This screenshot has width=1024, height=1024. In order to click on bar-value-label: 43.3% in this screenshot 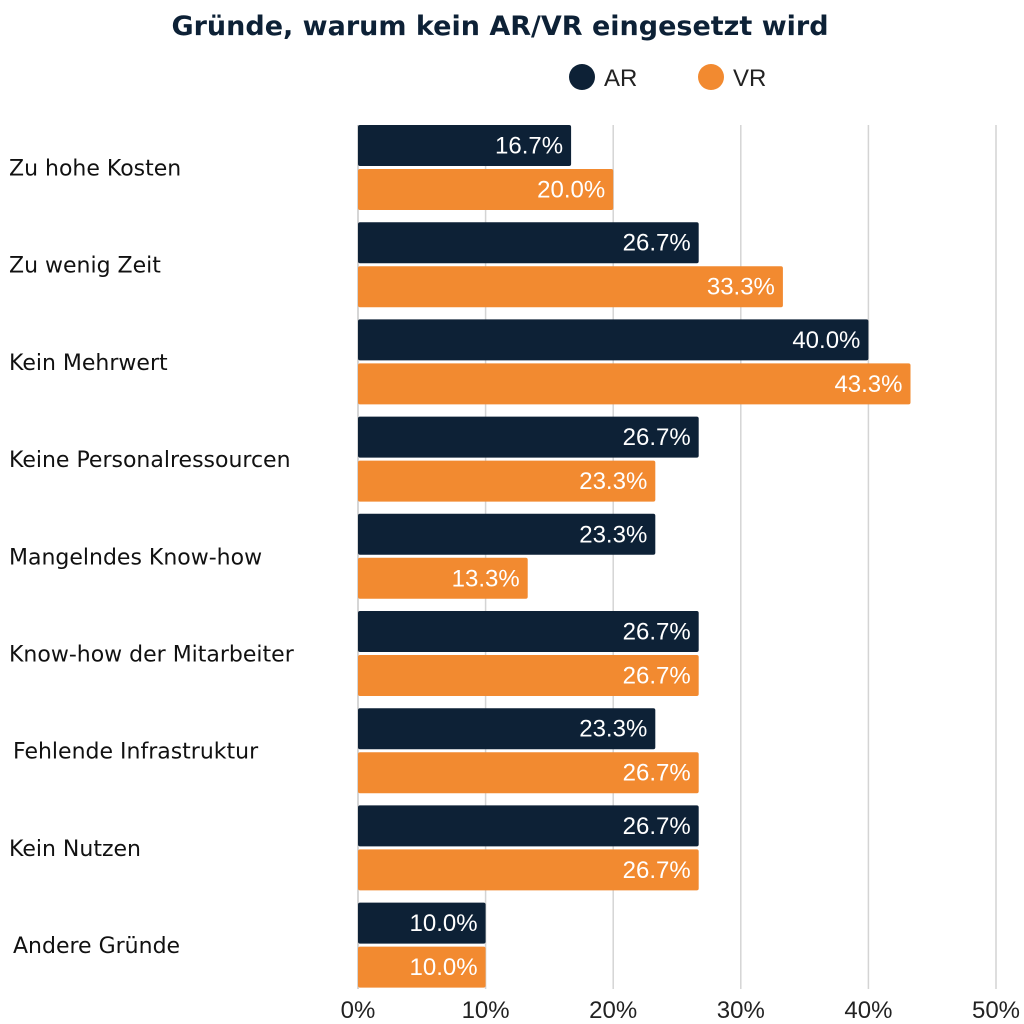, I will do `click(868, 384)`.